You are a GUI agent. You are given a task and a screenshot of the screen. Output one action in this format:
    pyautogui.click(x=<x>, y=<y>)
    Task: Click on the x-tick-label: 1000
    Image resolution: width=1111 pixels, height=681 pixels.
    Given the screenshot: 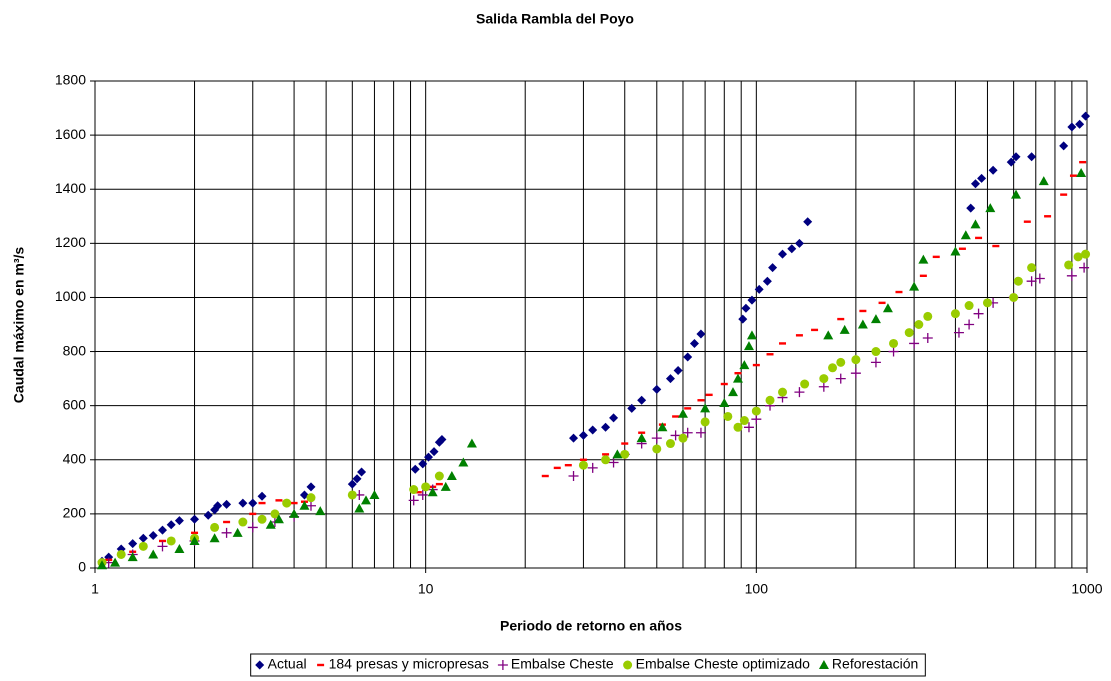 What is the action you would take?
    pyautogui.click(x=1086, y=589)
    